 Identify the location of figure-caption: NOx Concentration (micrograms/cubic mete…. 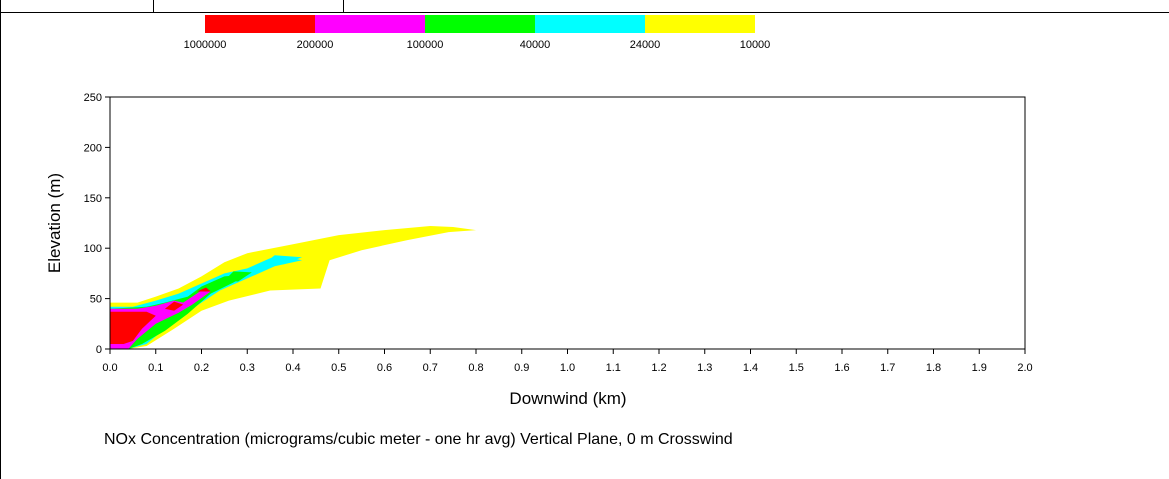
(418, 439).